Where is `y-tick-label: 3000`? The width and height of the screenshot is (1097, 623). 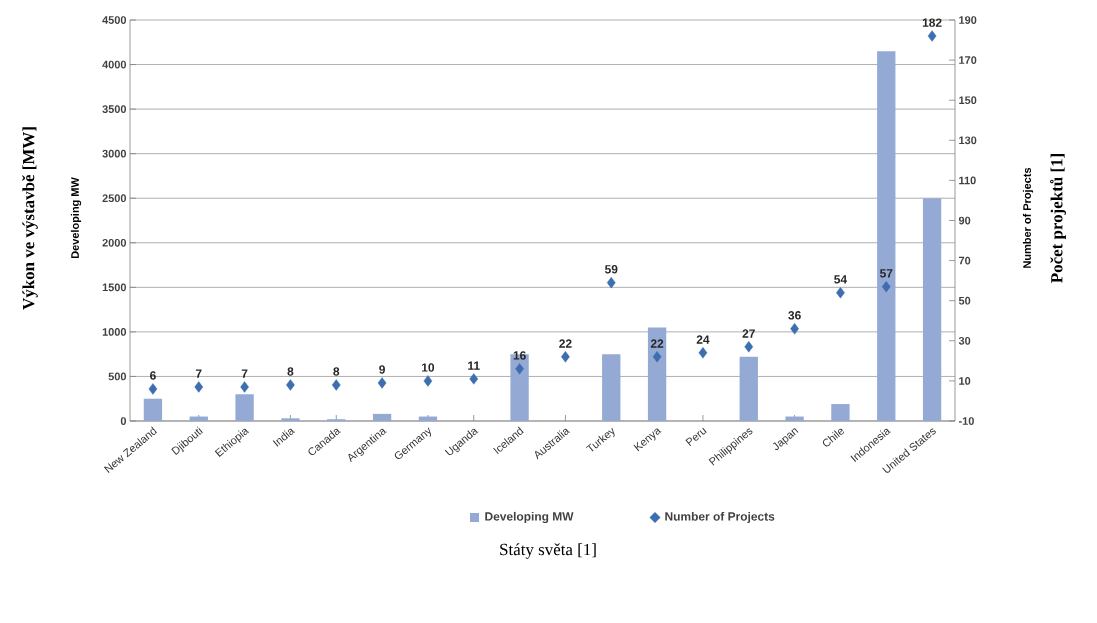
y-tick-label: 3000 is located at coordinates (114, 153).